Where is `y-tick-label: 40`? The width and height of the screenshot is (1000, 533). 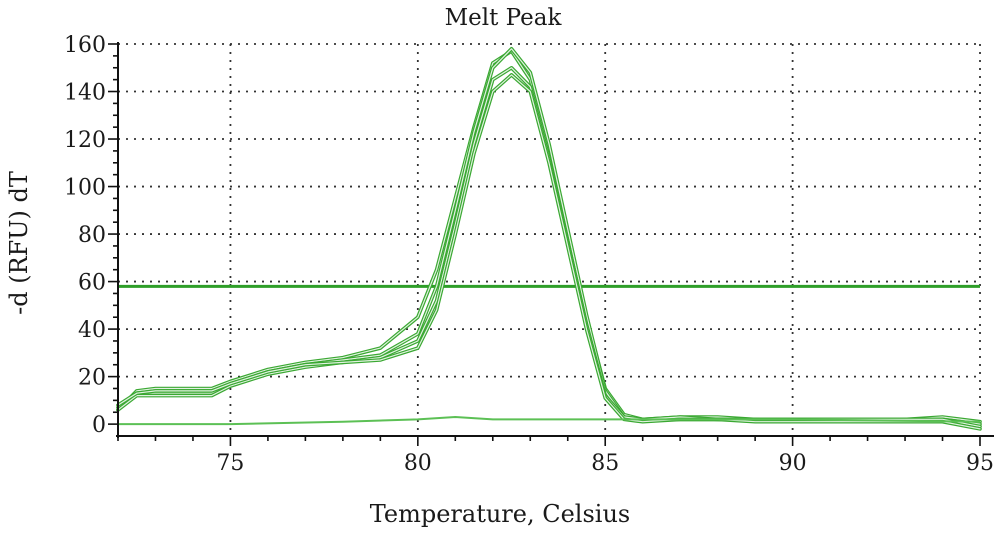
y-tick-label: 40 is located at coordinates (92, 330).